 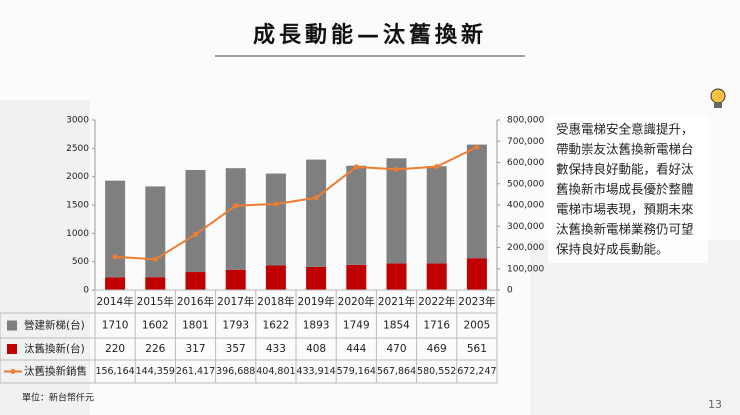 I want to click on x-tick-label: 2022年, so click(x=436, y=301).